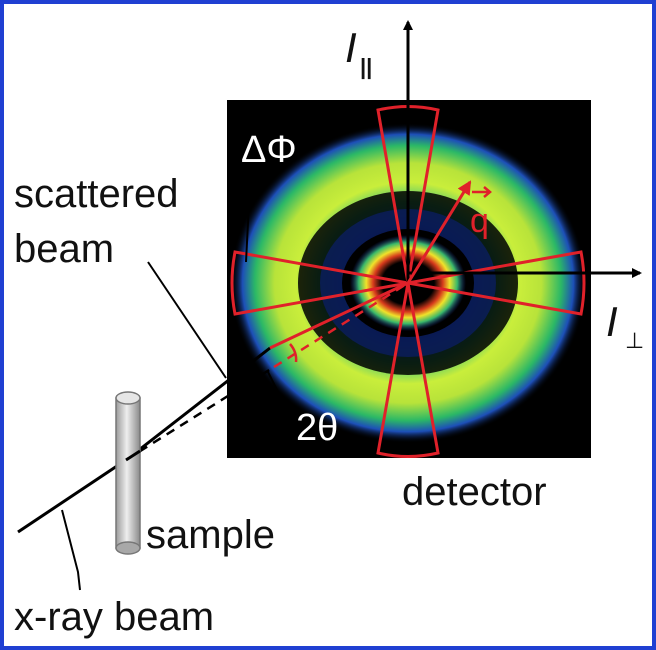 The image size is (656, 650). What do you see at coordinates (64, 249) in the screenshot?
I see `scattered-label-line2: beam` at bounding box center [64, 249].